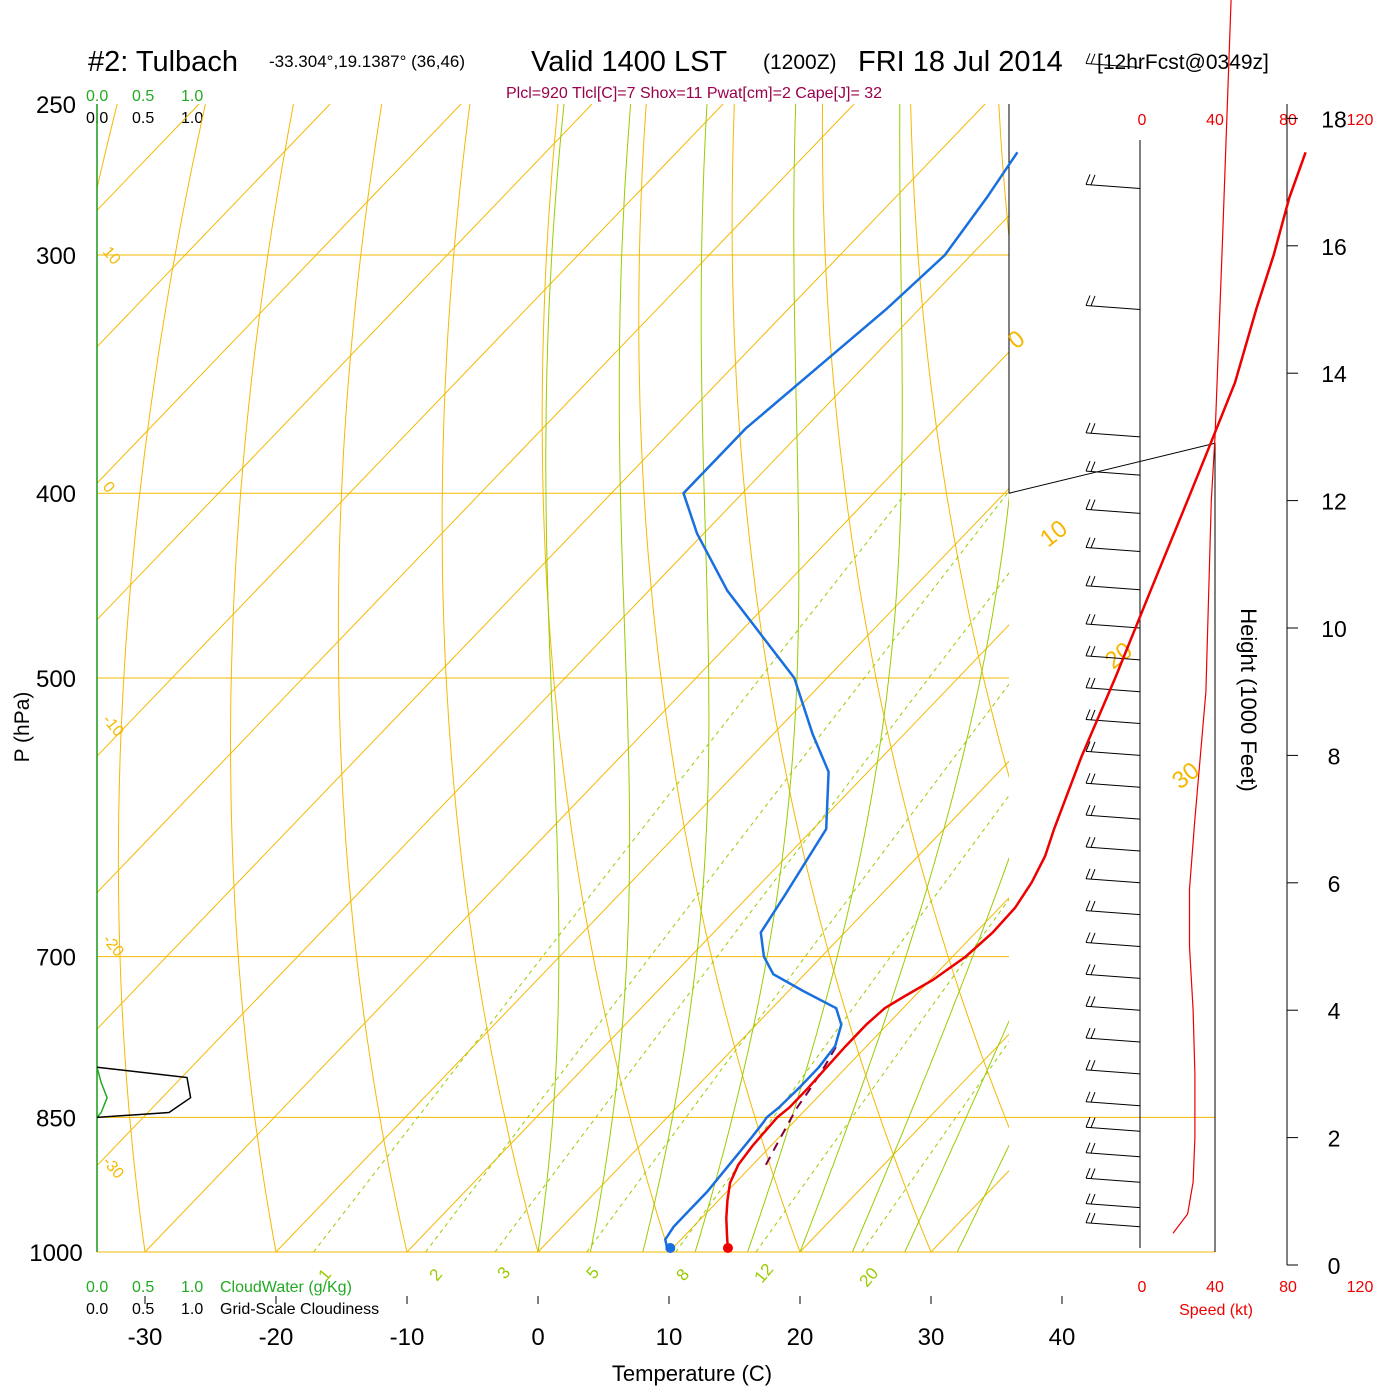 The height and width of the screenshot is (1400, 1400). What do you see at coordinates (1158, 617) in the screenshot?
I see `wind-panel` at bounding box center [1158, 617].